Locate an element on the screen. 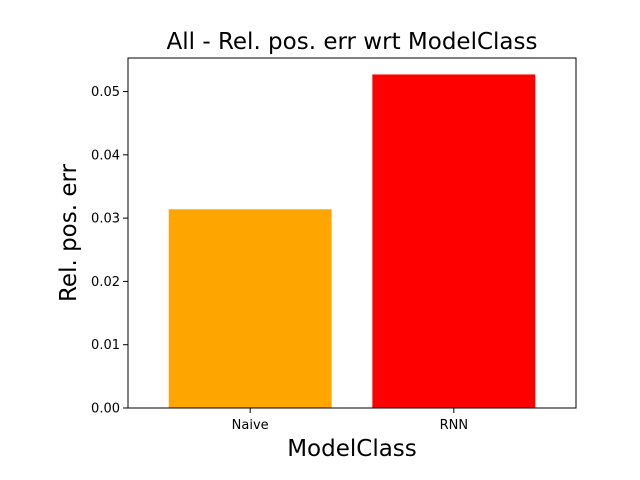 The height and width of the screenshot is (480, 640). x-tick-label-naive: Naive is located at coordinates (250, 425).